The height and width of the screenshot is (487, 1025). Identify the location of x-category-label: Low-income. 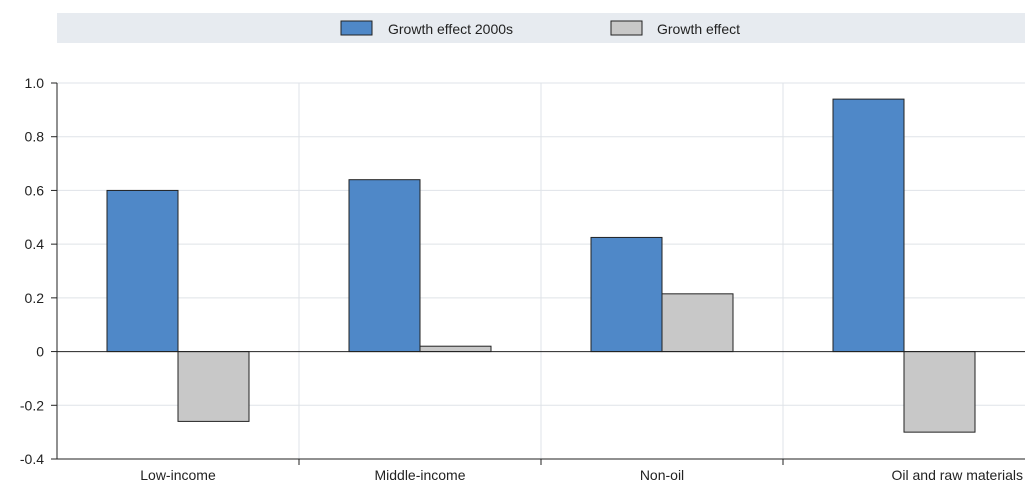
(178, 475).